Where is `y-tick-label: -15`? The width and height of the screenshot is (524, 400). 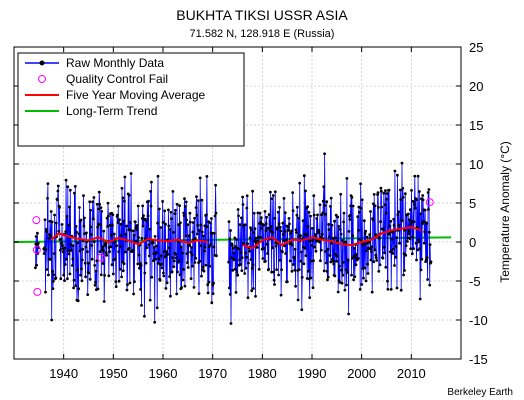 y-tick-label: -15 is located at coordinates (478, 359).